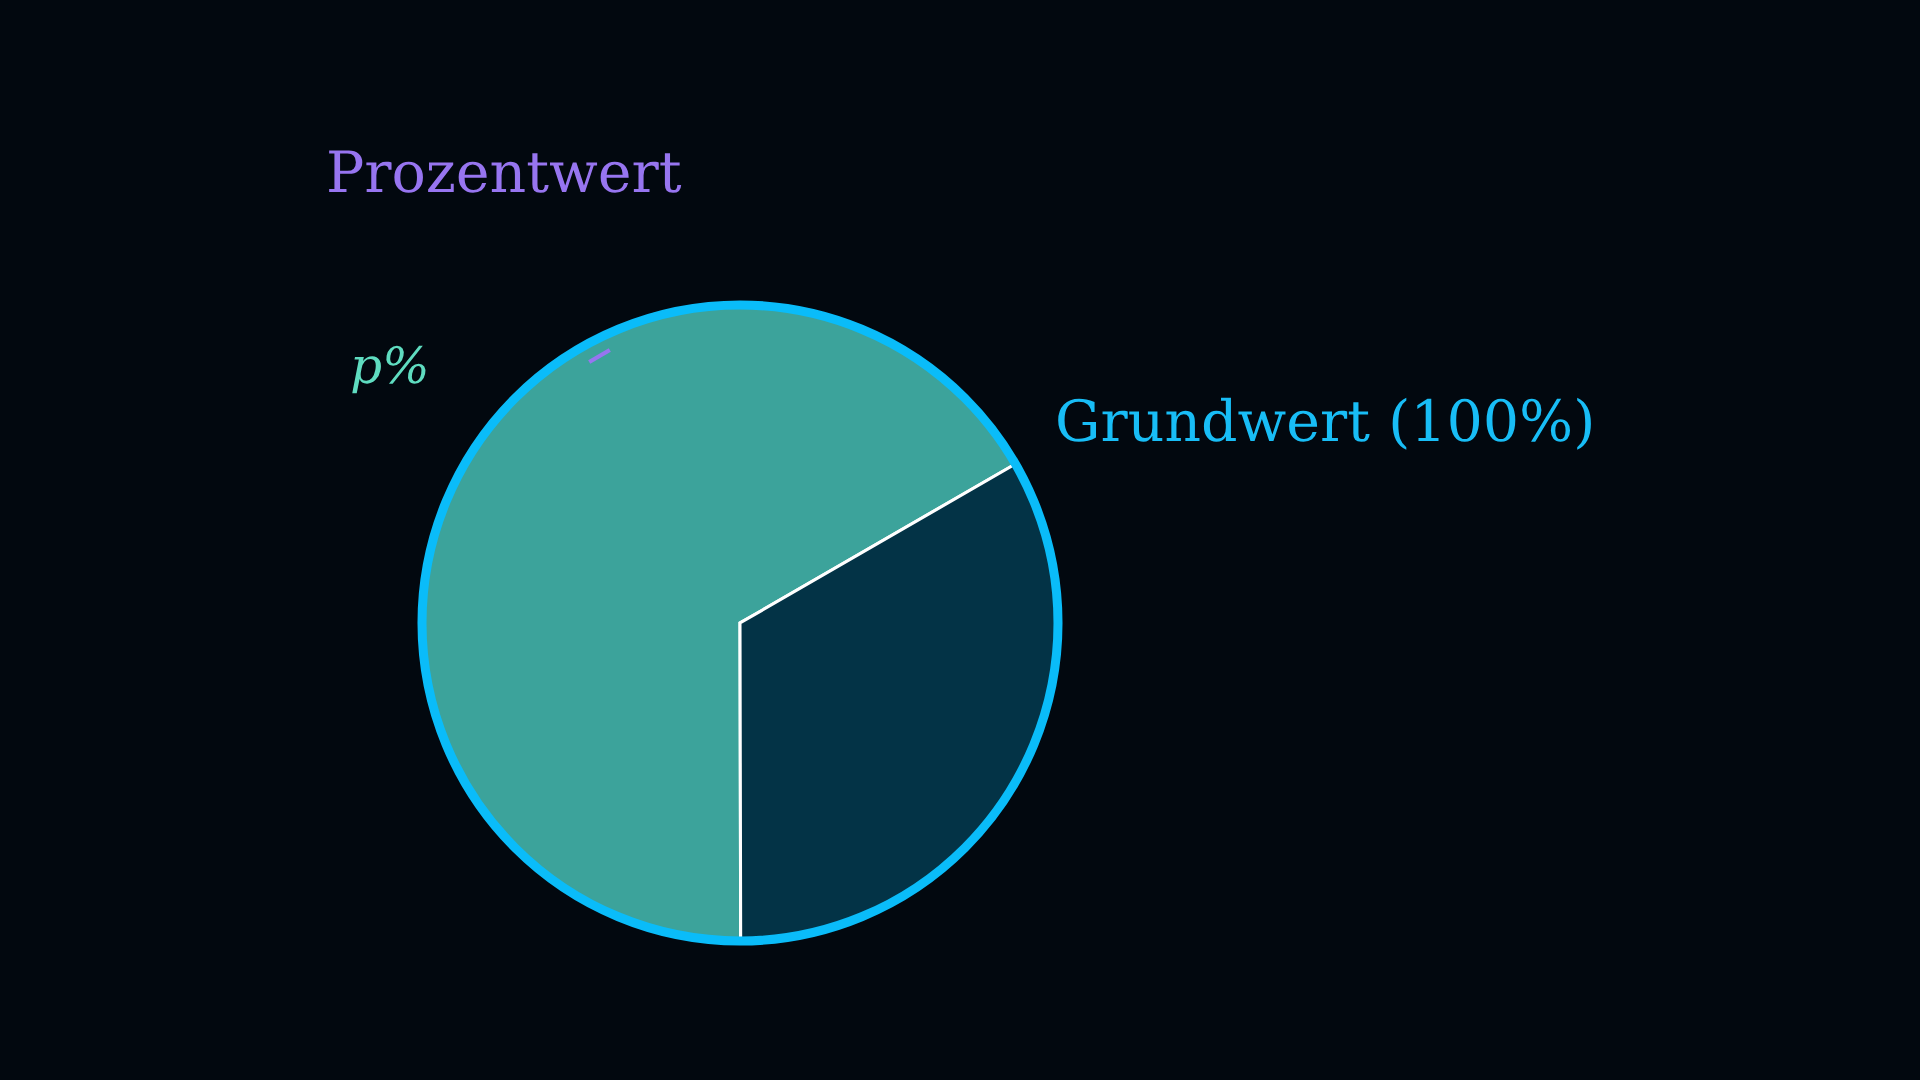 Image resolution: width=1920 pixels, height=1080 pixels. I want to click on slice-label: p%, so click(389, 369).